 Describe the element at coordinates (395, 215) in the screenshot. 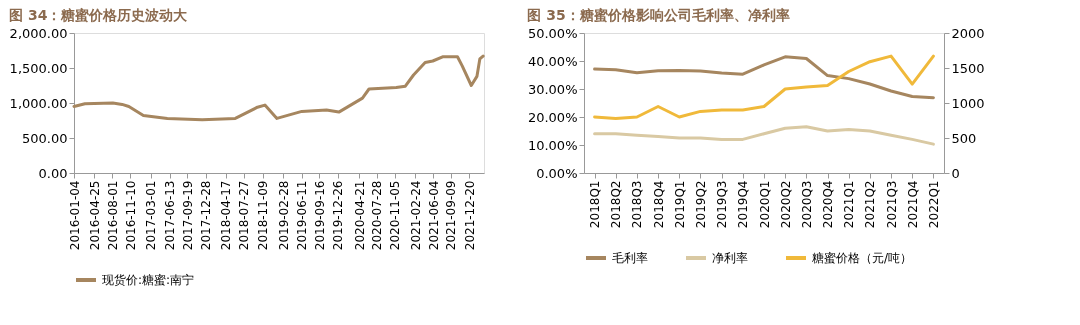

I see `x-tick-label: 2020-11-05` at that location.